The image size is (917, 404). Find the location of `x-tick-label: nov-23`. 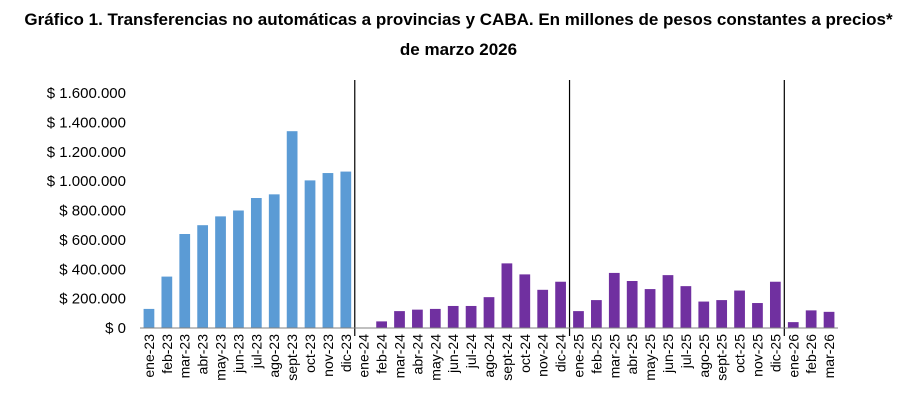

x-tick-label: nov-23 is located at coordinates (328, 355).